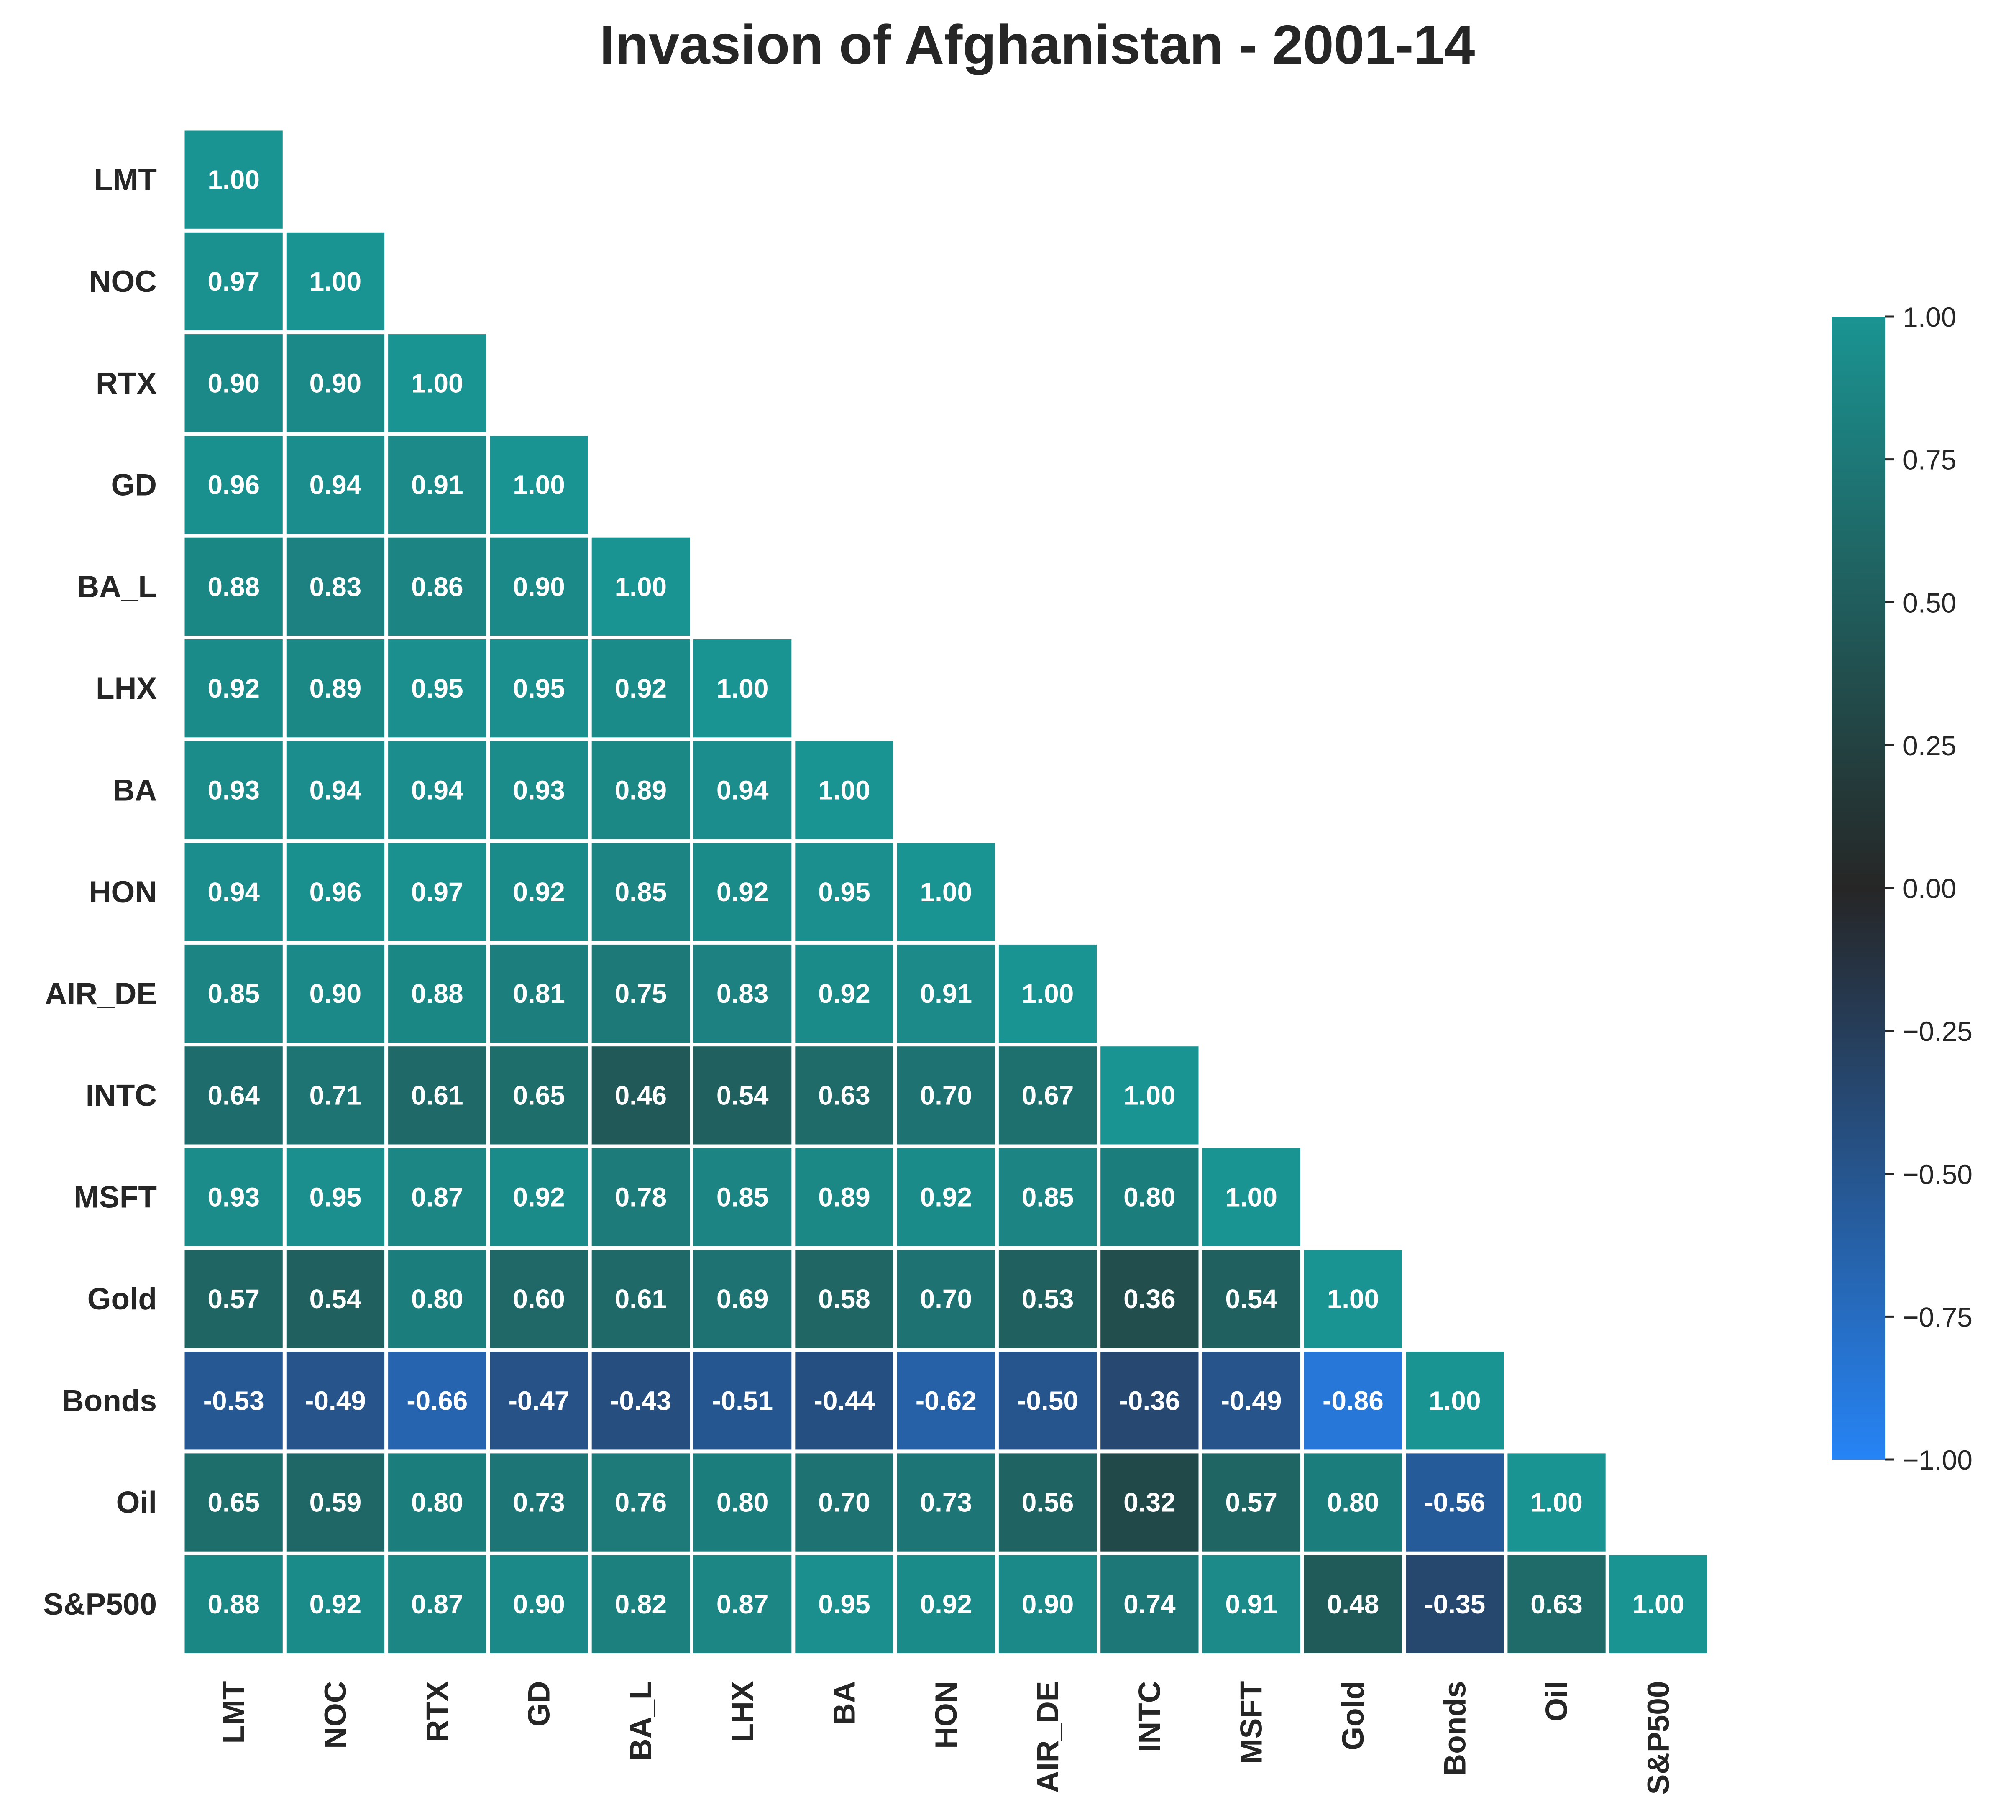 The width and height of the screenshot is (2016, 1820). Describe the element at coordinates (437, 586) in the screenshot. I see `heatmap-cell-BA_L-RTX` at that location.